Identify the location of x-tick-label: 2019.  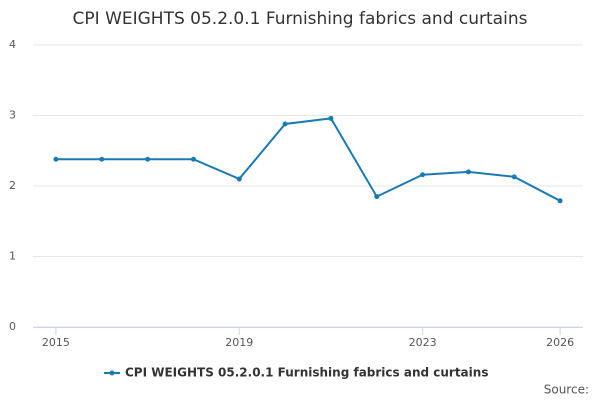
(239, 342).